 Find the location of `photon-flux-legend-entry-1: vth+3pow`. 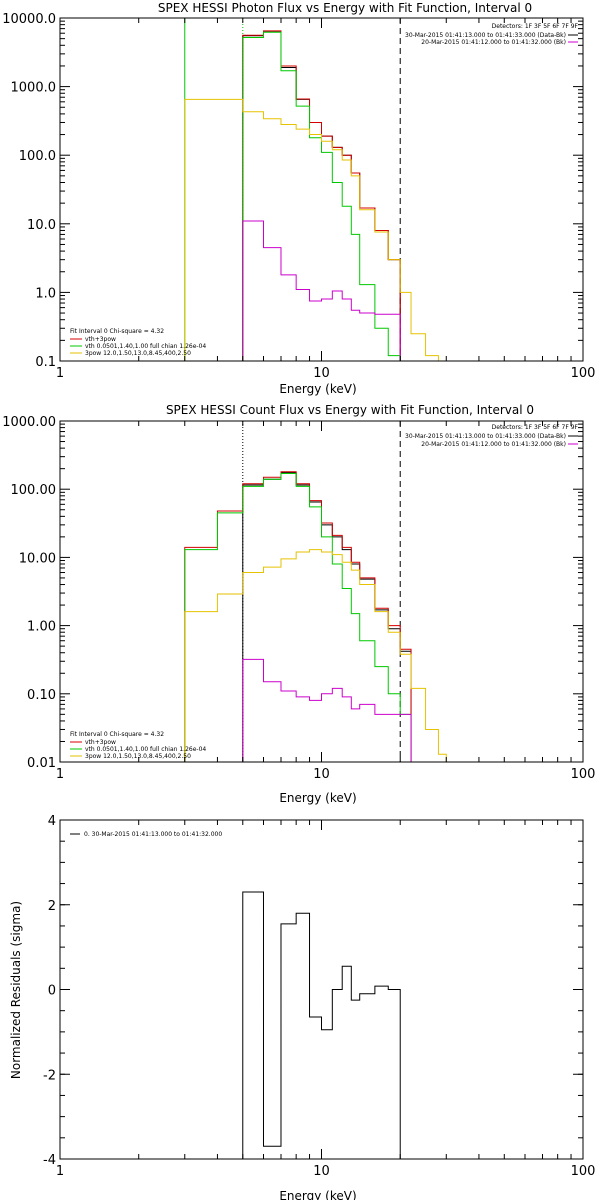

photon-flux-legend-entry-1: vth+3pow is located at coordinates (93, 339).